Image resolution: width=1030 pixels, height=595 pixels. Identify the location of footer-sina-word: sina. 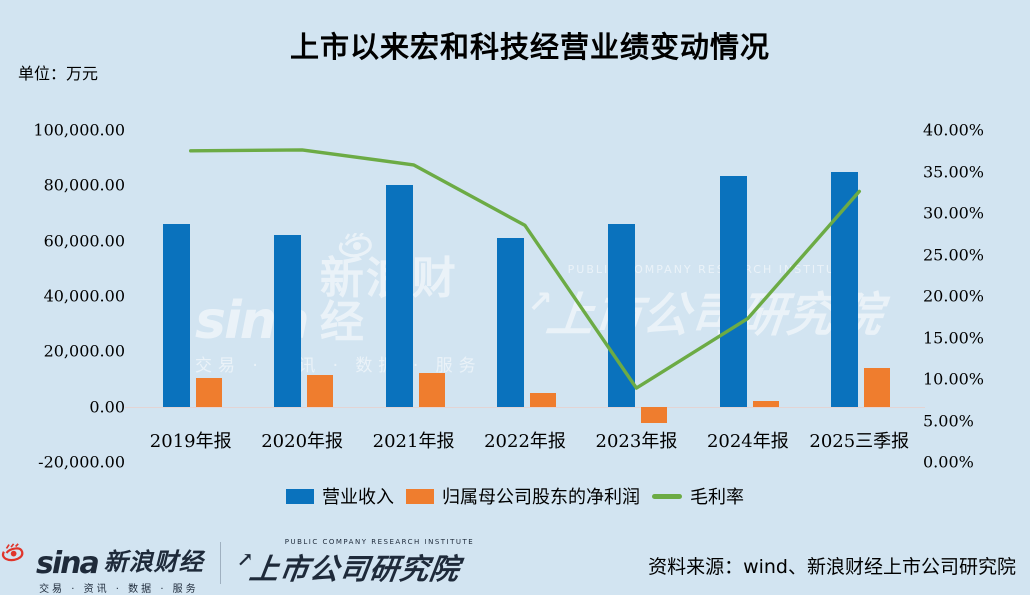
(68, 563).